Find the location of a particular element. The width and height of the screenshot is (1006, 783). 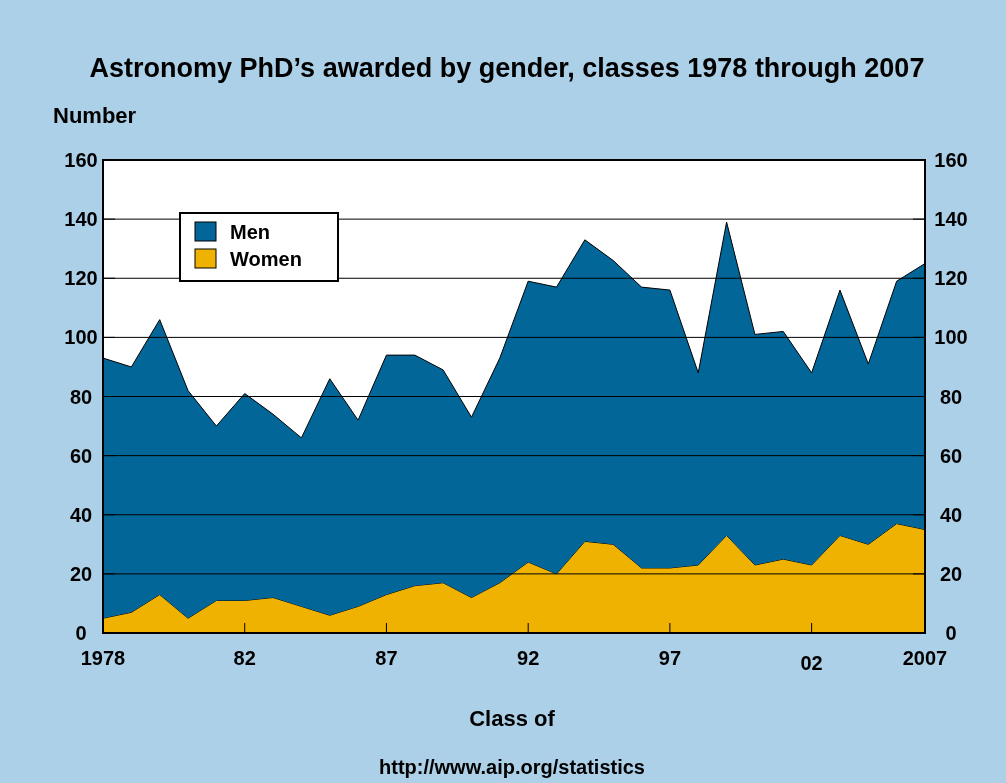

y2-tick-label: 120 is located at coordinates (951, 278).